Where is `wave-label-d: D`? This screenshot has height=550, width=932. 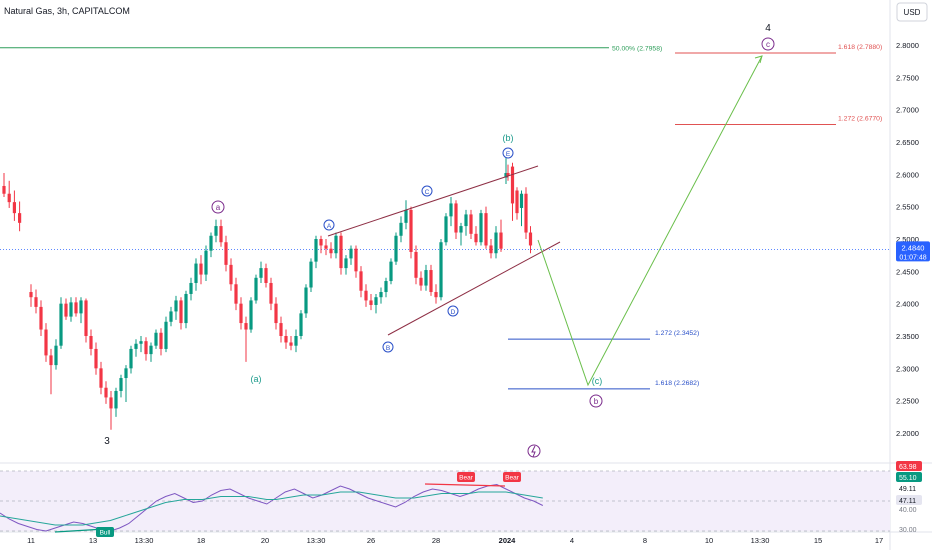 wave-label-d: D is located at coordinates (453, 312).